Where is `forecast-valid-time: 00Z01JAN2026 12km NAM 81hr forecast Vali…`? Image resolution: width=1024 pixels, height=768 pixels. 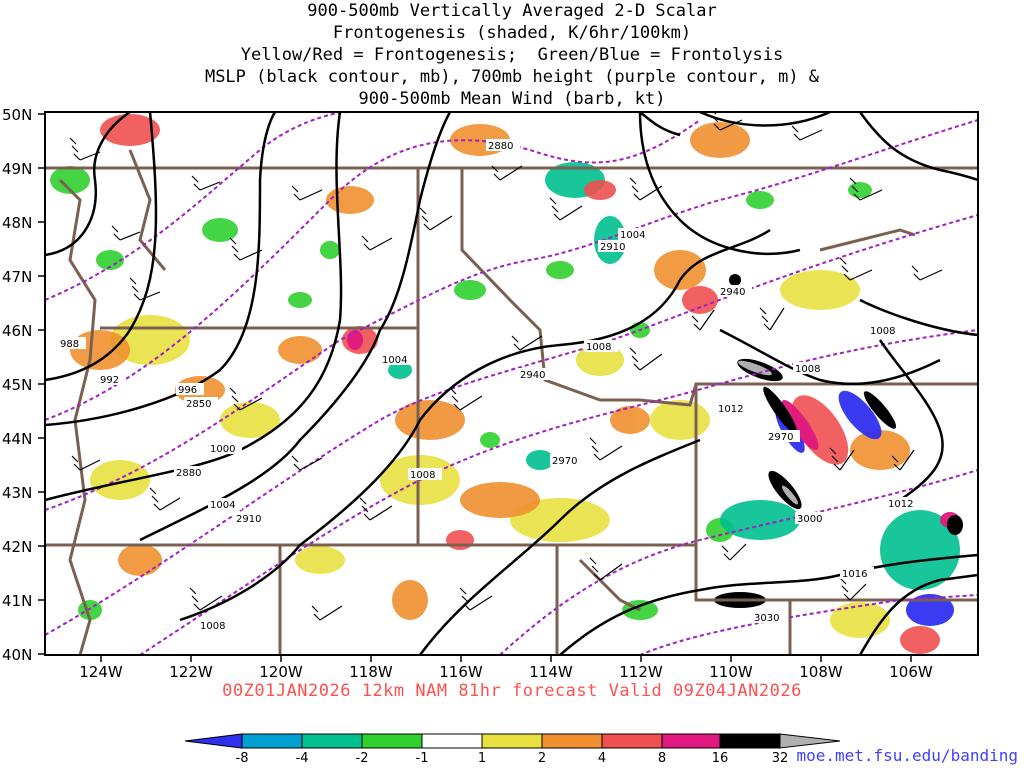
forecast-valid-time: 00Z01JAN2026 12km NAM 81hr forecast Vali… is located at coordinates (512, 691).